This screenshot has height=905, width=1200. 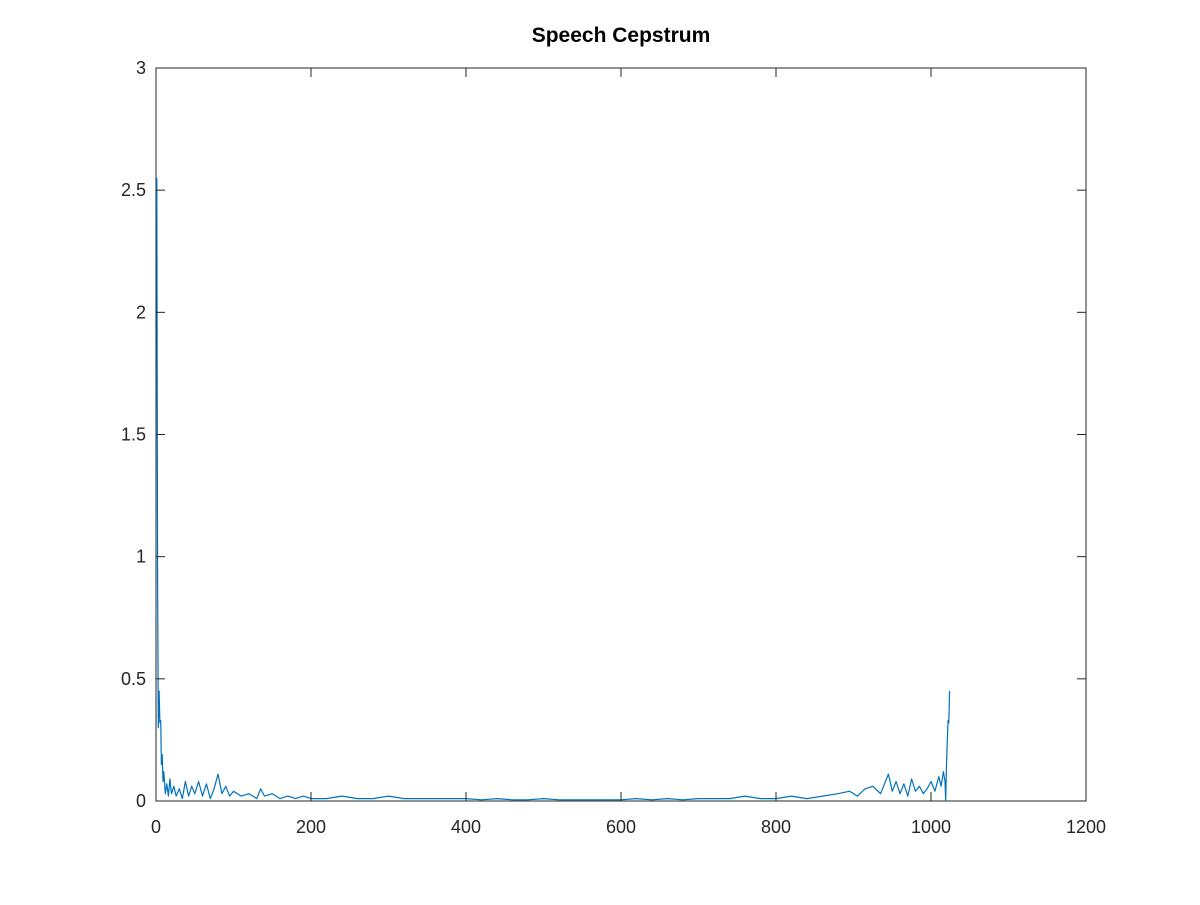 I want to click on x-tick-label: 200, so click(x=311, y=827).